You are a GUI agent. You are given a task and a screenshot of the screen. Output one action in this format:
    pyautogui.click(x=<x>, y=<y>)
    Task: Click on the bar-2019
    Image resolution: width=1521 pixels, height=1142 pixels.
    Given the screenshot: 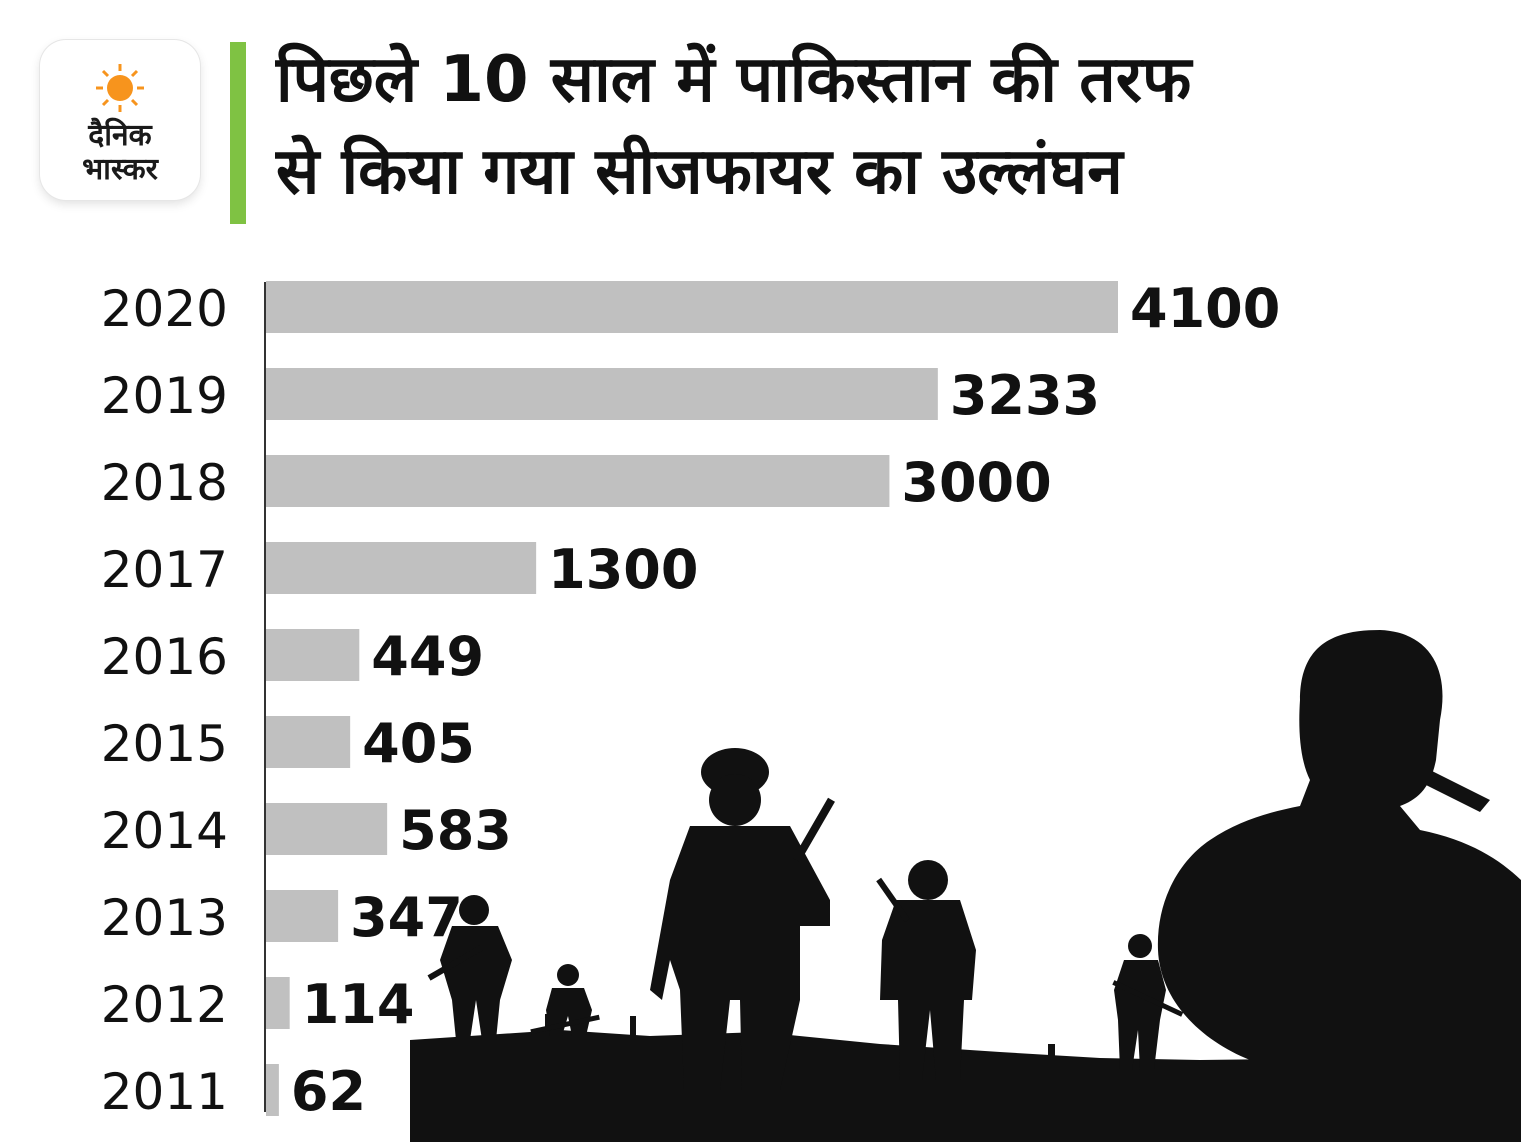 What is the action you would take?
    pyautogui.click(x=602, y=394)
    